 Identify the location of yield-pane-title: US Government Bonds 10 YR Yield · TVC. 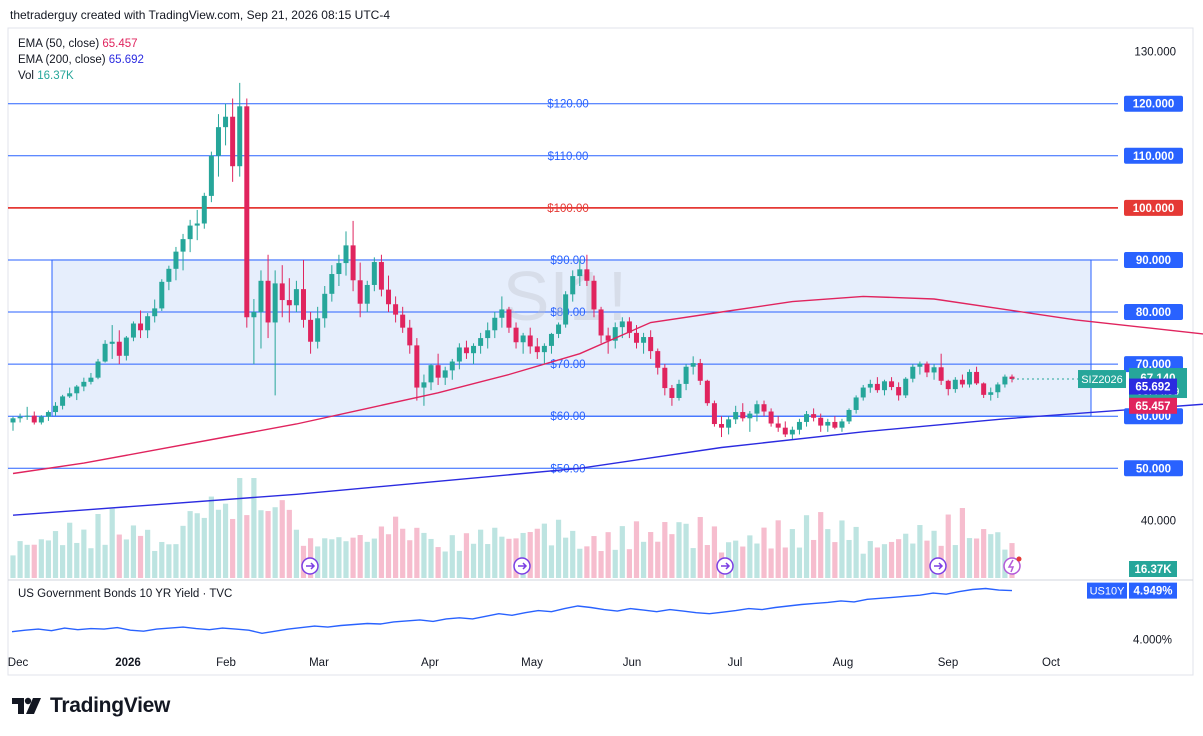
(125, 594).